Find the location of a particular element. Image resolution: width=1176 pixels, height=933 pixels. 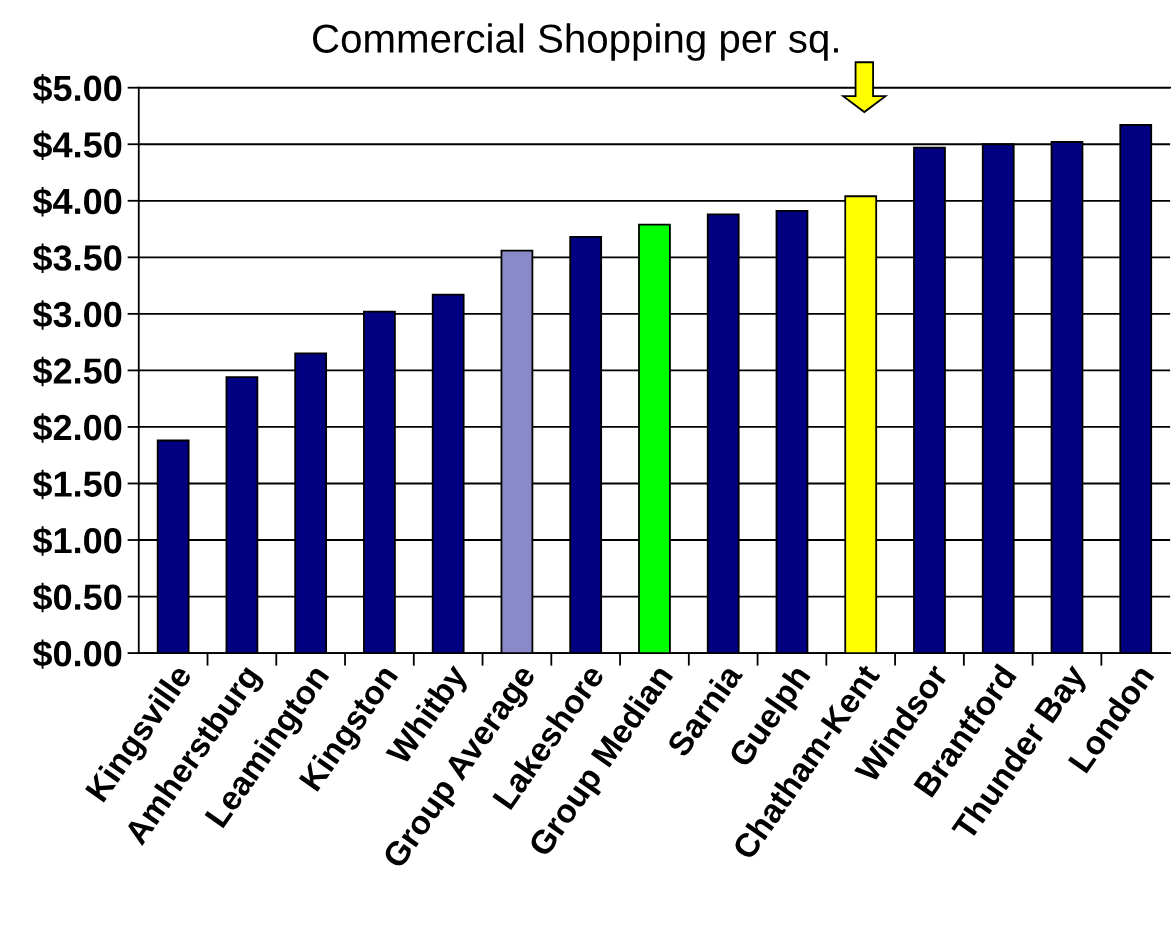

y-tick-label: $5.00 is located at coordinates (77, 88).